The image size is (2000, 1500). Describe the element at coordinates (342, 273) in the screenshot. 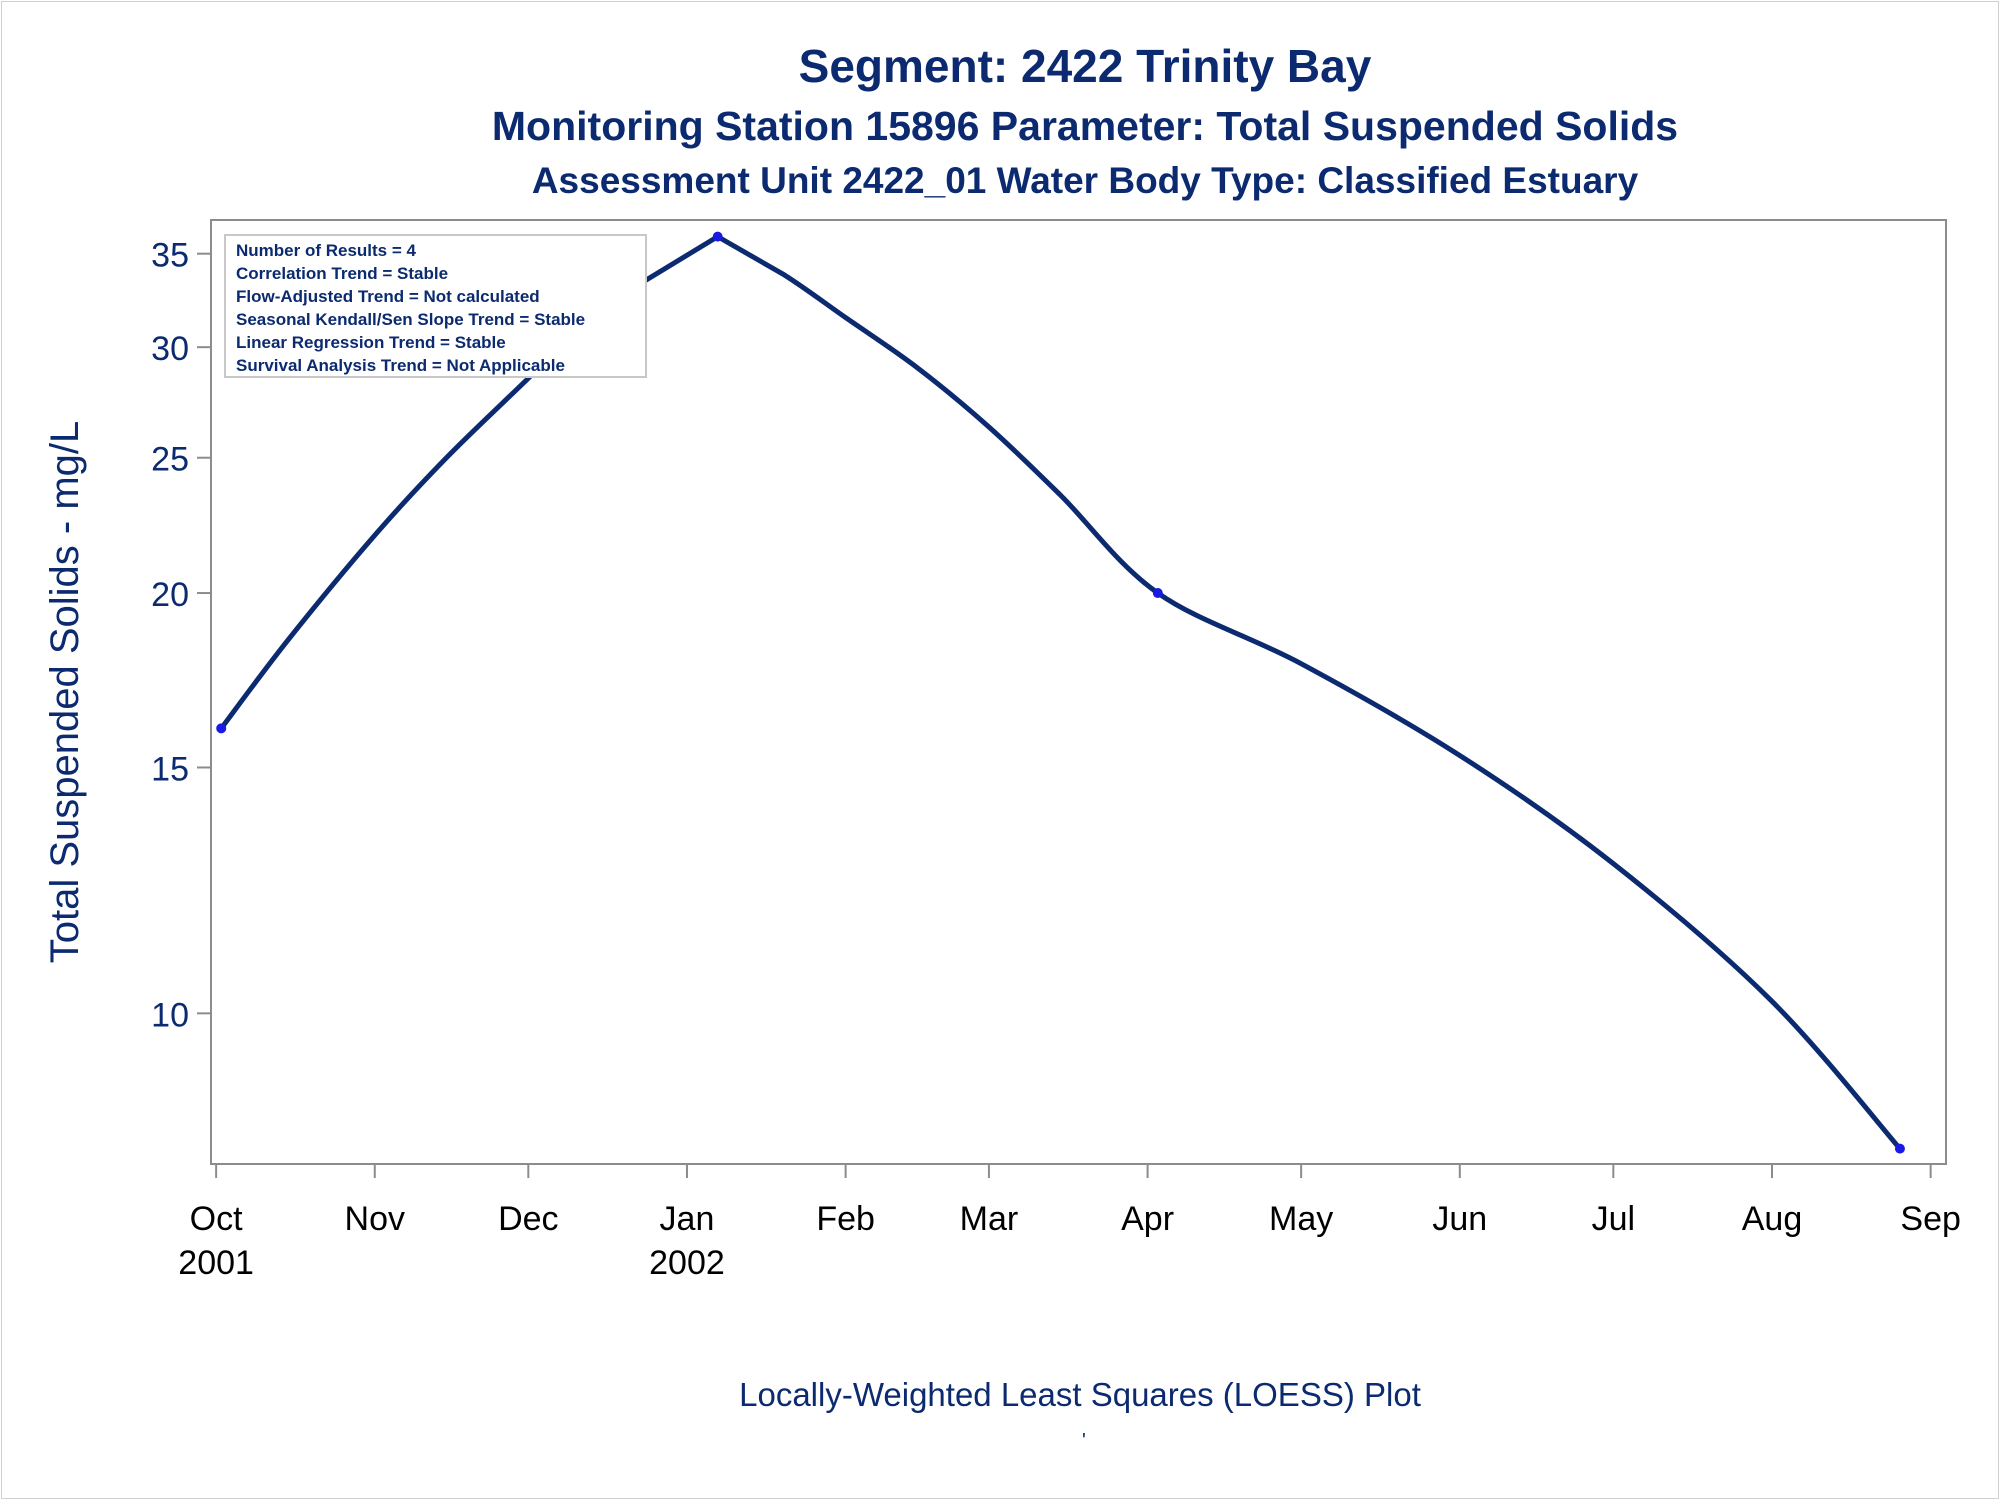

I see `inset-stat-line: Correlation Trend = Stable` at that location.